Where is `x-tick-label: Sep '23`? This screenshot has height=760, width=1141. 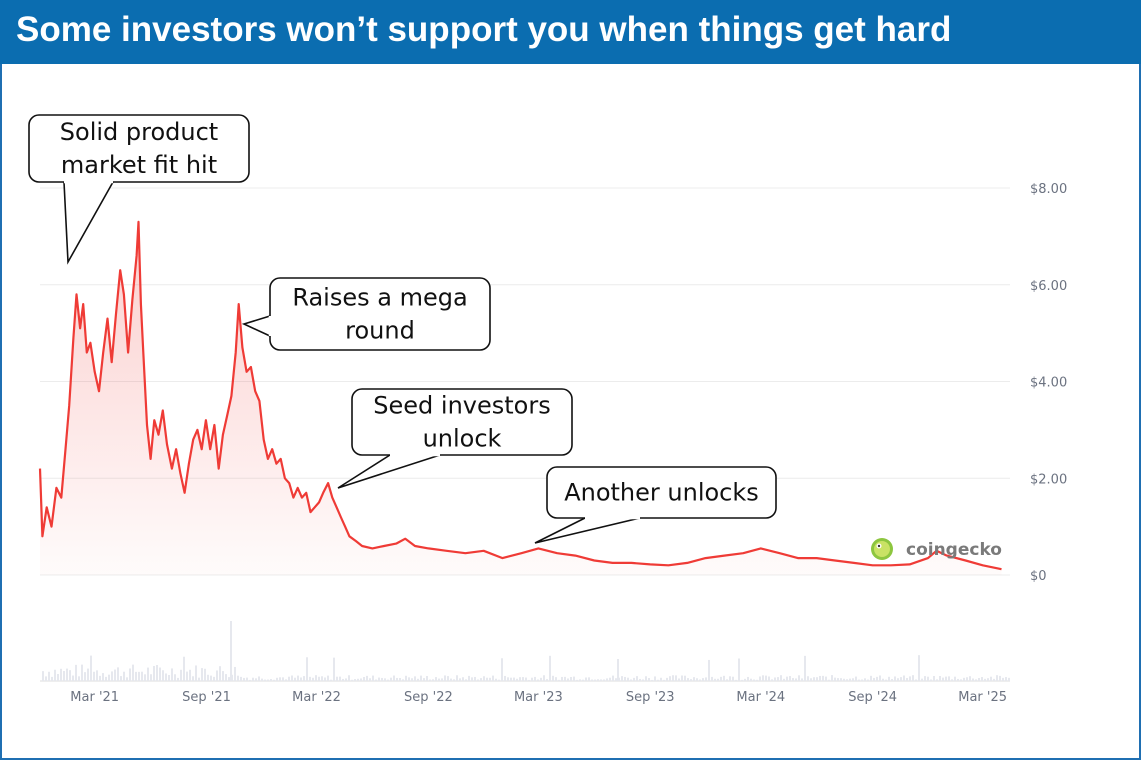 x-tick-label: Sep '23 is located at coordinates (650, 697).